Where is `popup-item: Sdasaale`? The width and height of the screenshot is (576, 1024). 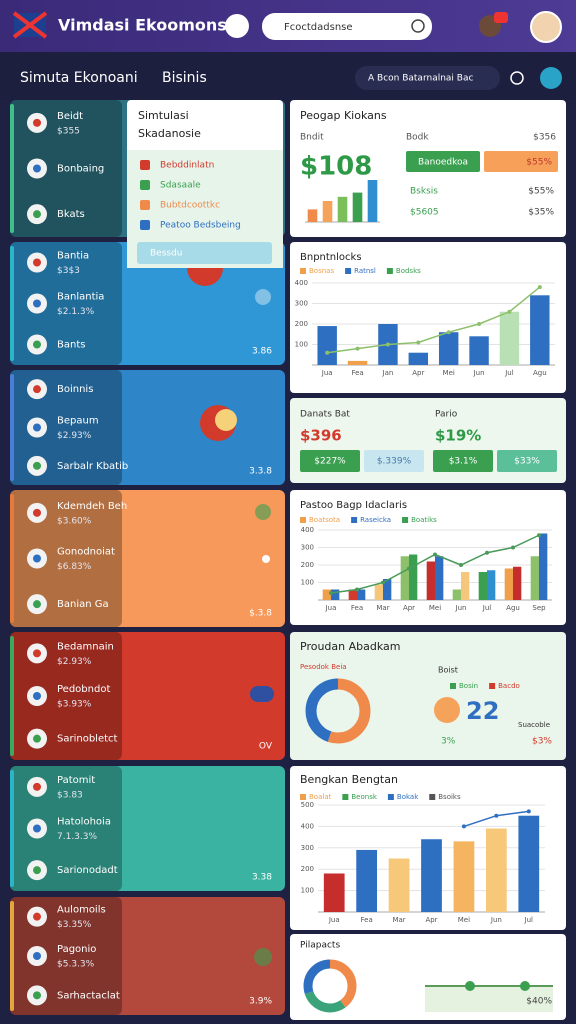 popup-item: Sdasaale is located at coordinates (180, 186).